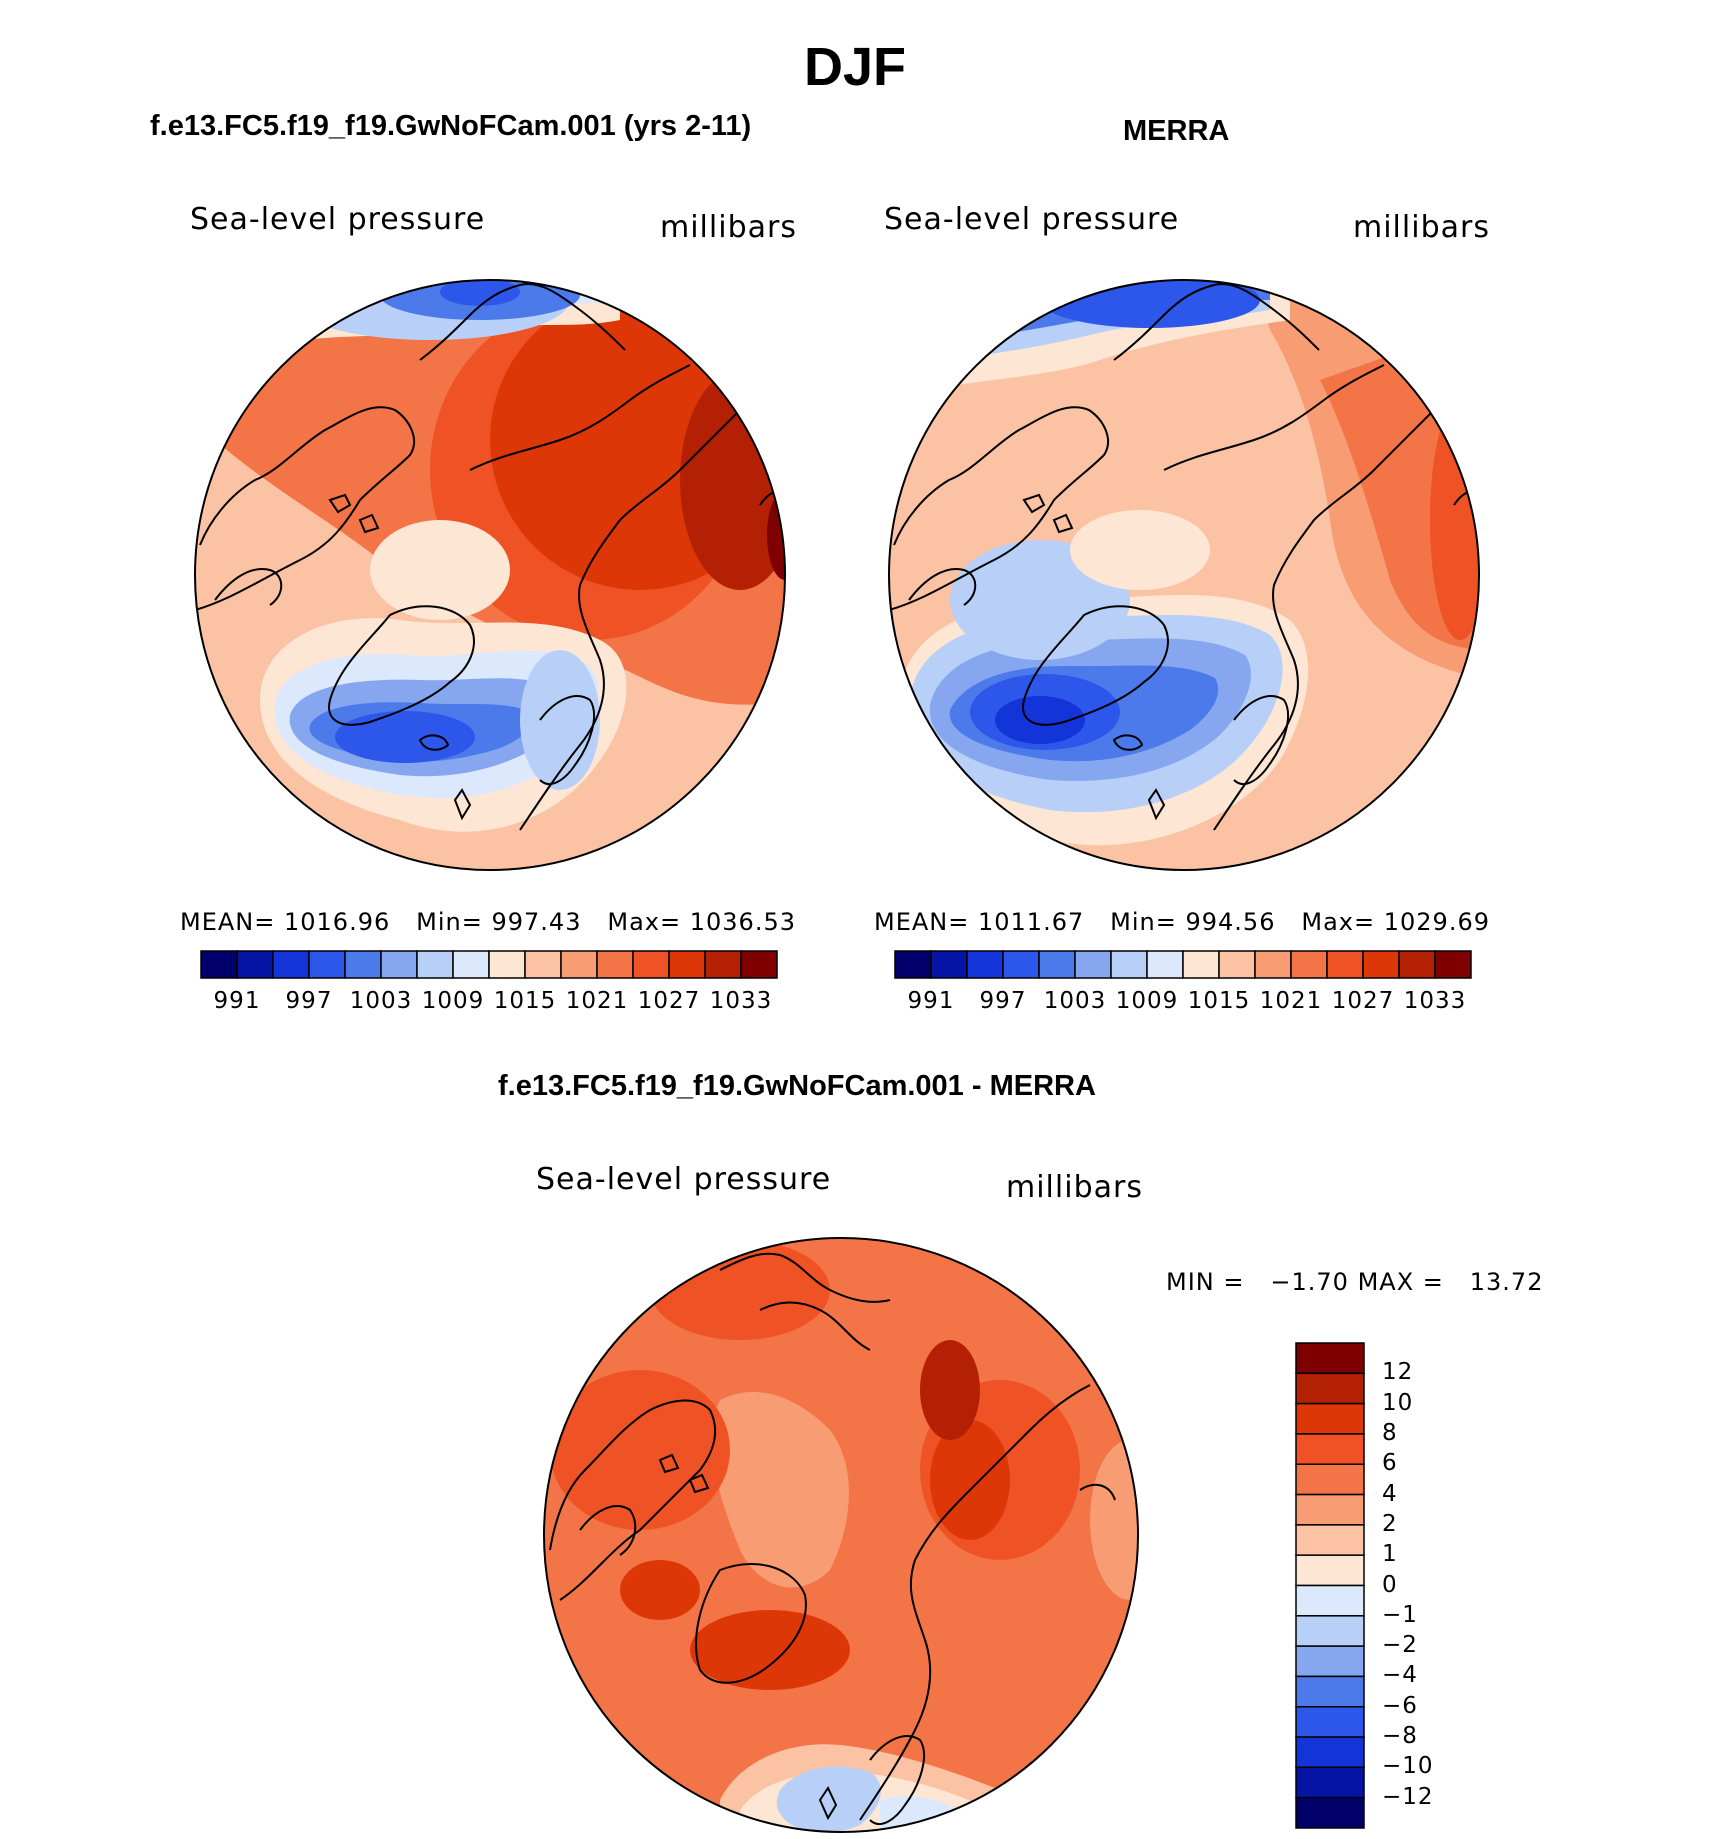 The width and height of the screenshot is (1710, 1839). Describe the element at coordinates (1400, 1705) in the screenshot. I see `colorbar-tick-label: −6` at that location.